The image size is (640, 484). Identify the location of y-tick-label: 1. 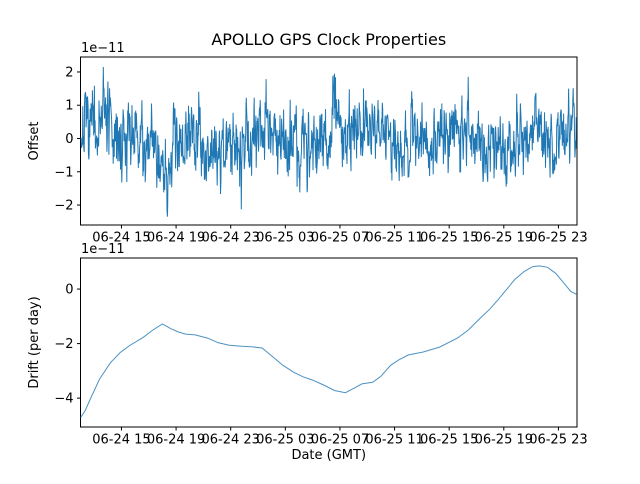
(69, 106).